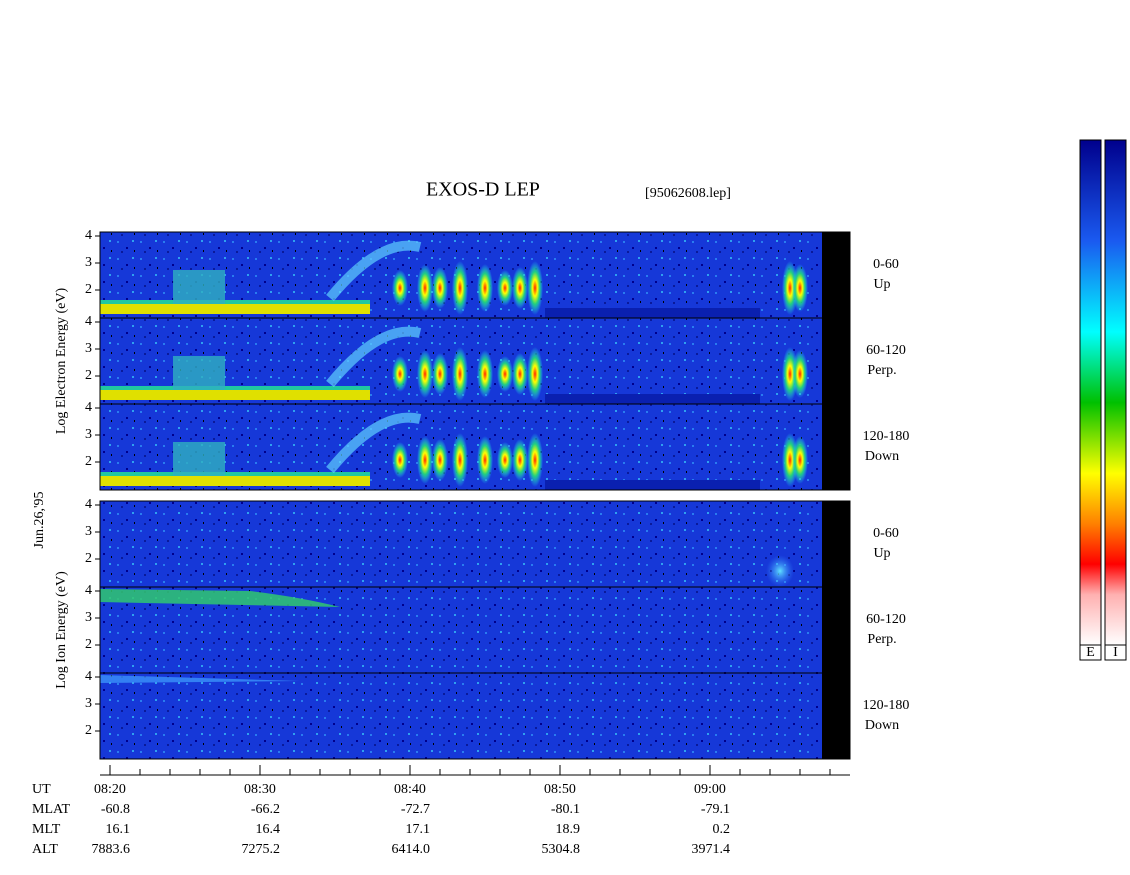  I want to click on row-value: -79.1, so click(715, 809).